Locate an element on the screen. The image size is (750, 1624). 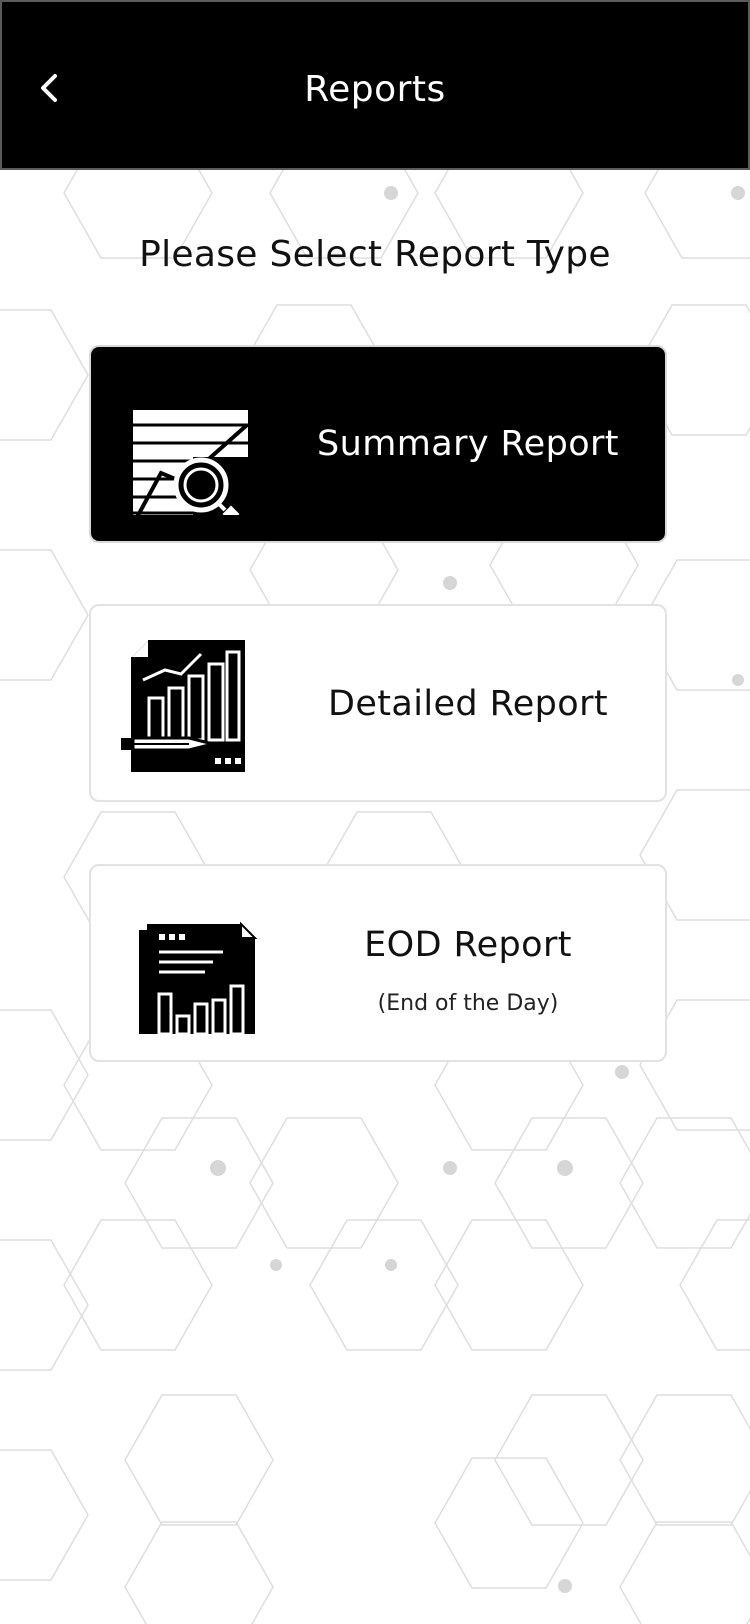
eod-report-card: EOD Report (End of the Day) is located at coordinates (378, 963).